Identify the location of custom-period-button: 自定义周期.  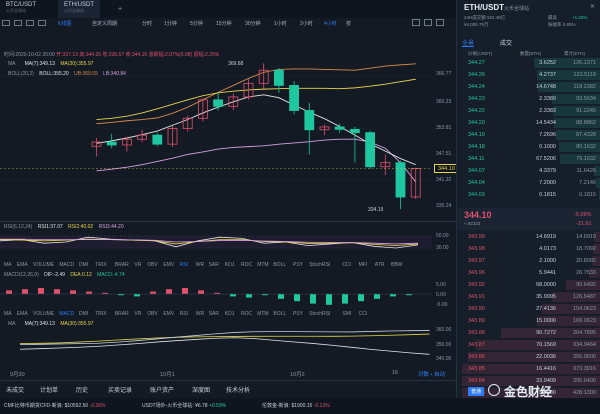
(105, 24).